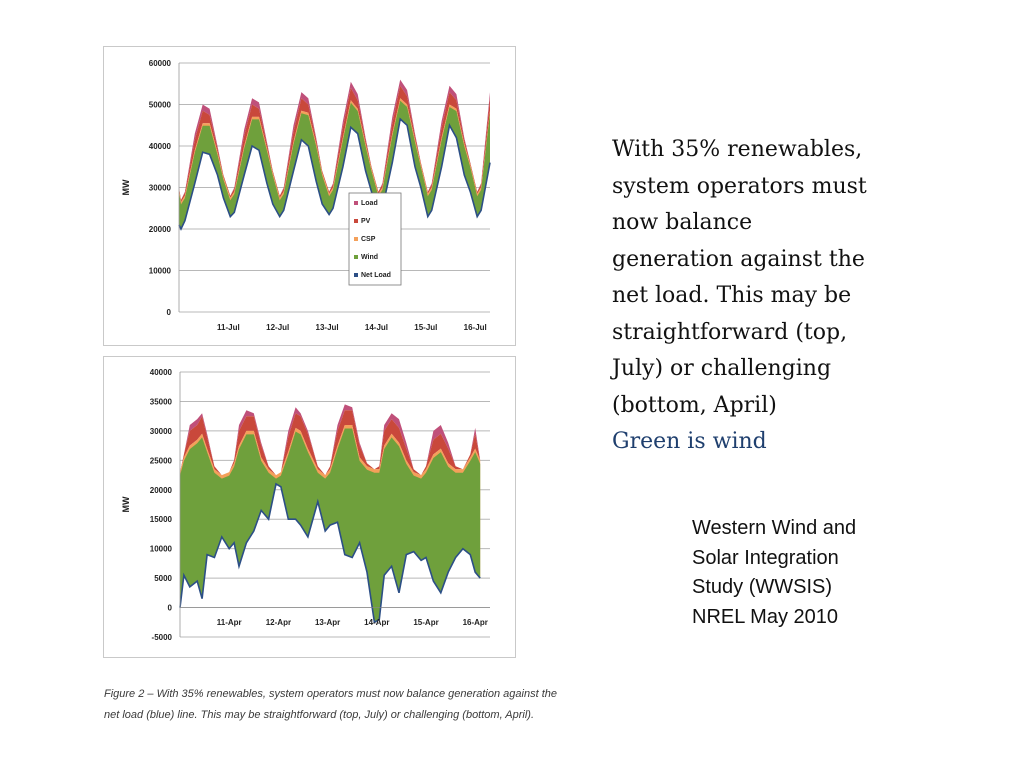 This screenshot has height=768, width=1024. What do you see at coordinates (369, 257) in the screenshot?
I see `chart-july-legend-label: Wind` at bounding box center [369, 257].